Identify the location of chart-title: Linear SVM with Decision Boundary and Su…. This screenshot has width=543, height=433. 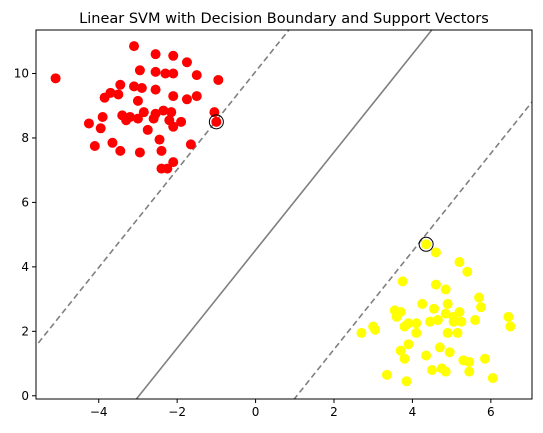
(284, 19).